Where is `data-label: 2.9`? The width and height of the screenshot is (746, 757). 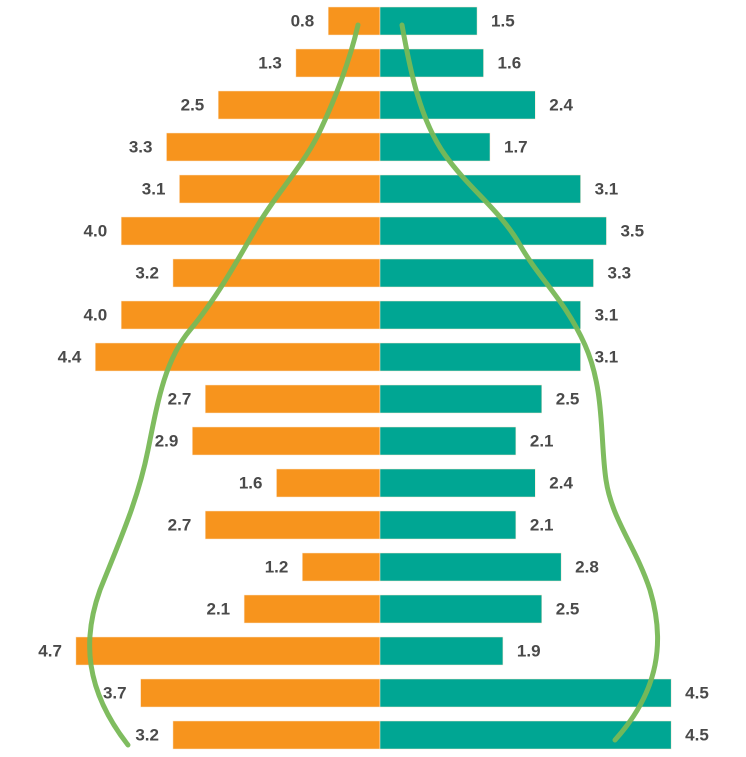 data-label: 2.9 is located at coordinates (167, 440).